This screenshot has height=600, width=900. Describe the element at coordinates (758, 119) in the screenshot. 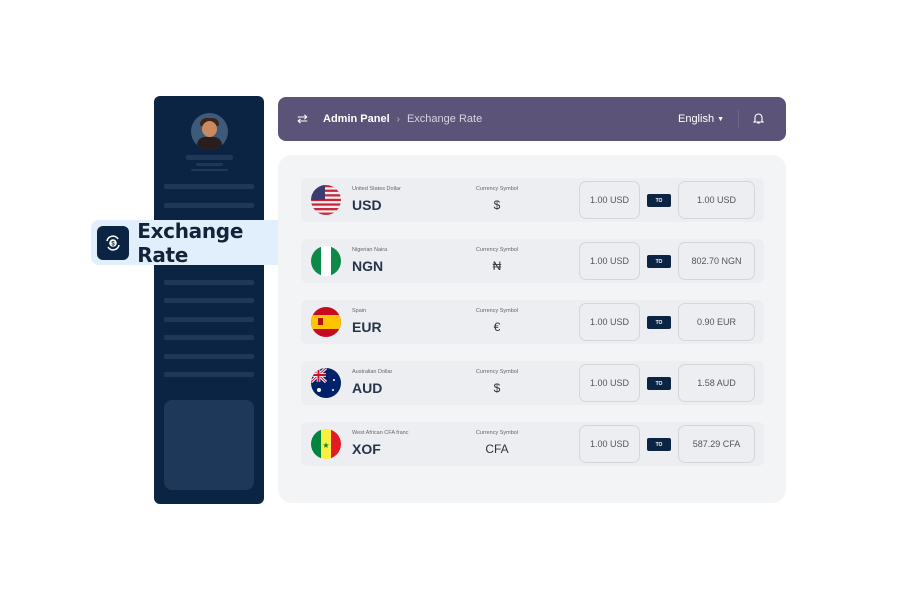

I see `bell-icon` at that location.